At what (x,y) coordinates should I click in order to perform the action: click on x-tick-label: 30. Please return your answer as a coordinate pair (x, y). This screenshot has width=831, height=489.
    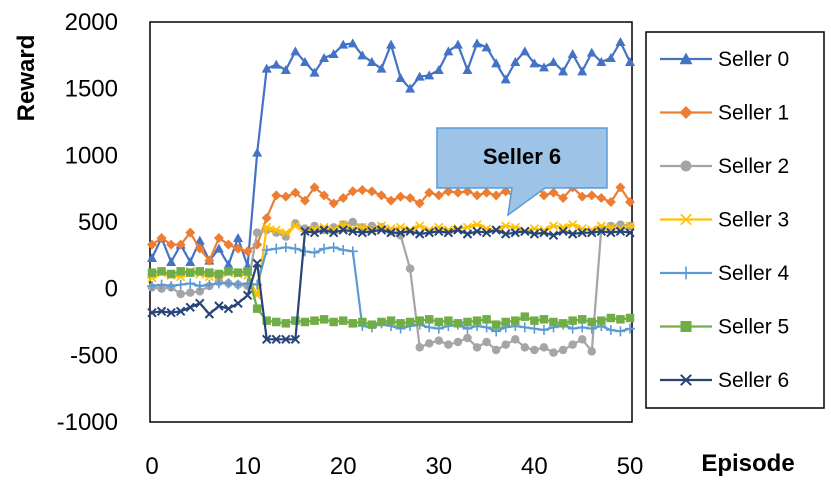
    Looking at the image, I should click on (438, 466).